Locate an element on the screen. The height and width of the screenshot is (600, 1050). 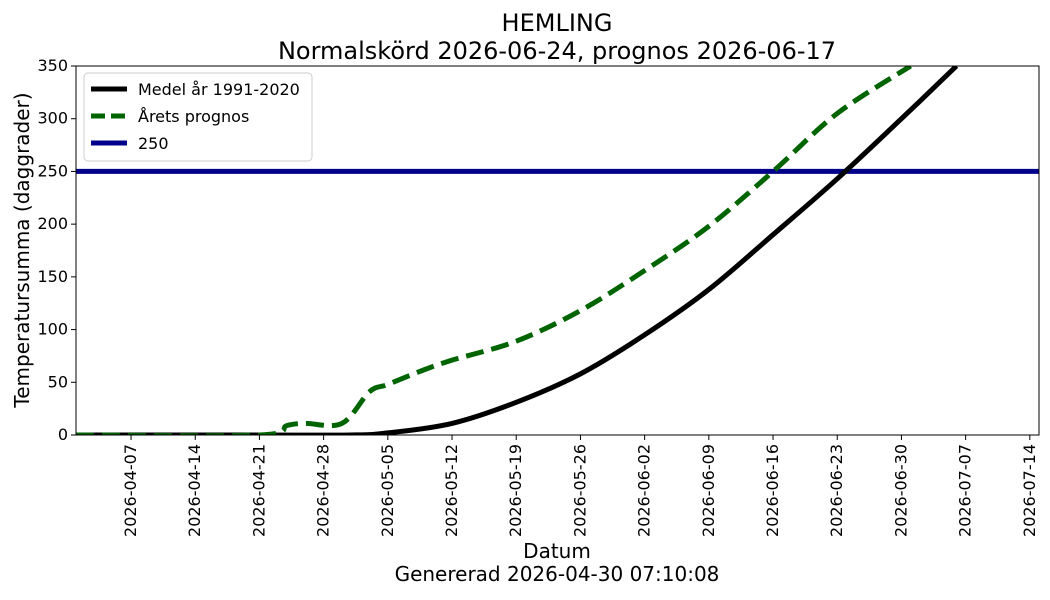
x-tick-label: 2026-05-19 is located at coordinates (515, 490).